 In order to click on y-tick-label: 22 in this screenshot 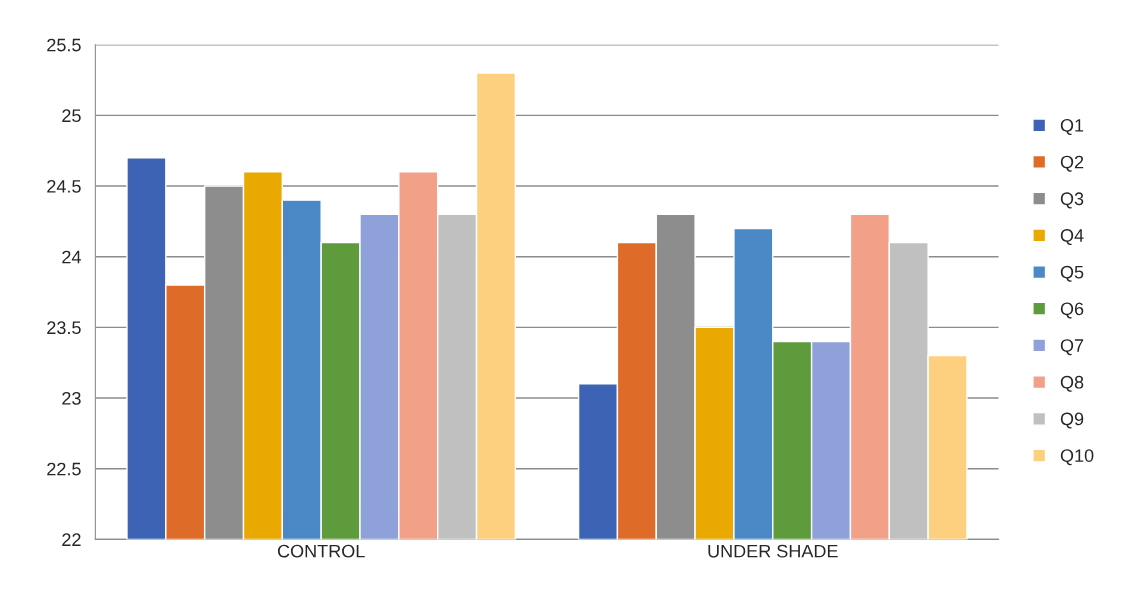, I will do `click(71, 539)`.